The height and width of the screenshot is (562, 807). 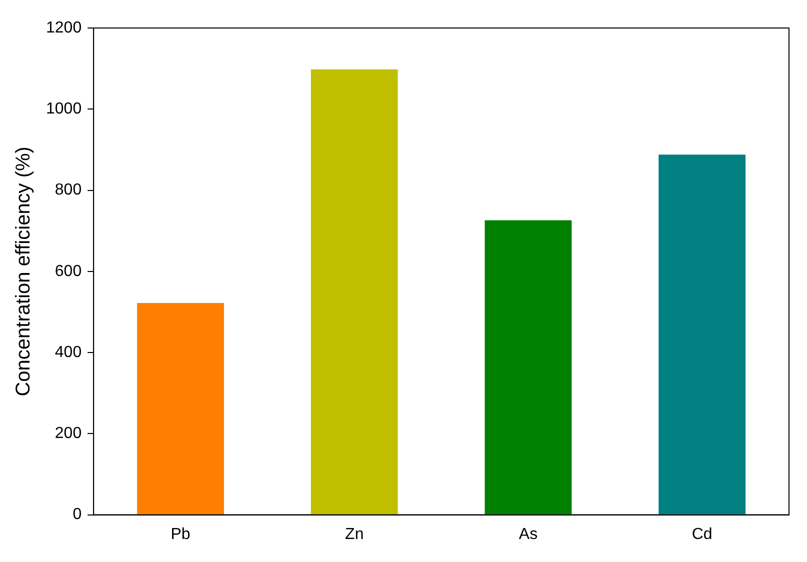 What do you see at coordinates (68, 190) in the screenshot?
I see `y-tick-label: 800` at bounding box center [68, 190].